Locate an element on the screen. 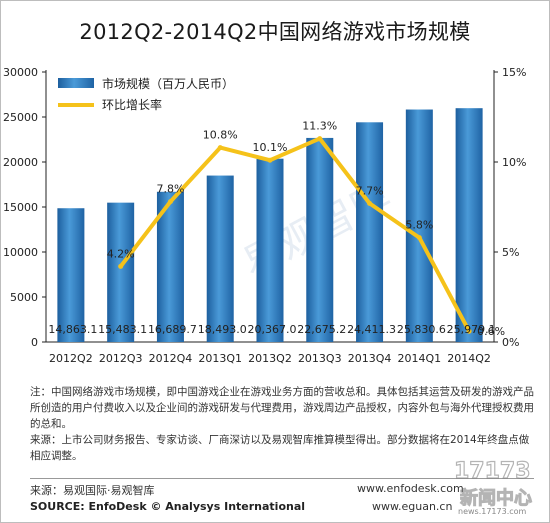 The height and width of the screenshot is (523, 550). y-tick-label-right: 5% is located at coordinates (510, 252).